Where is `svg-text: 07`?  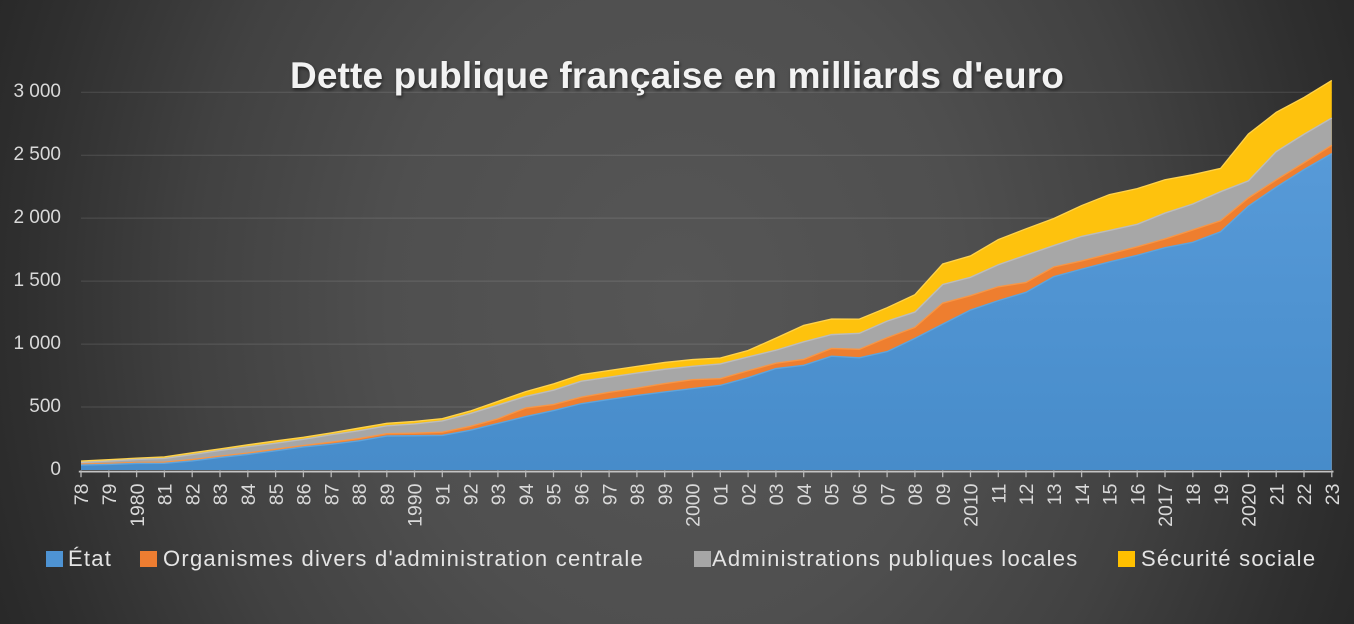
svg-text: 07 is located at coordinates (888, 495).